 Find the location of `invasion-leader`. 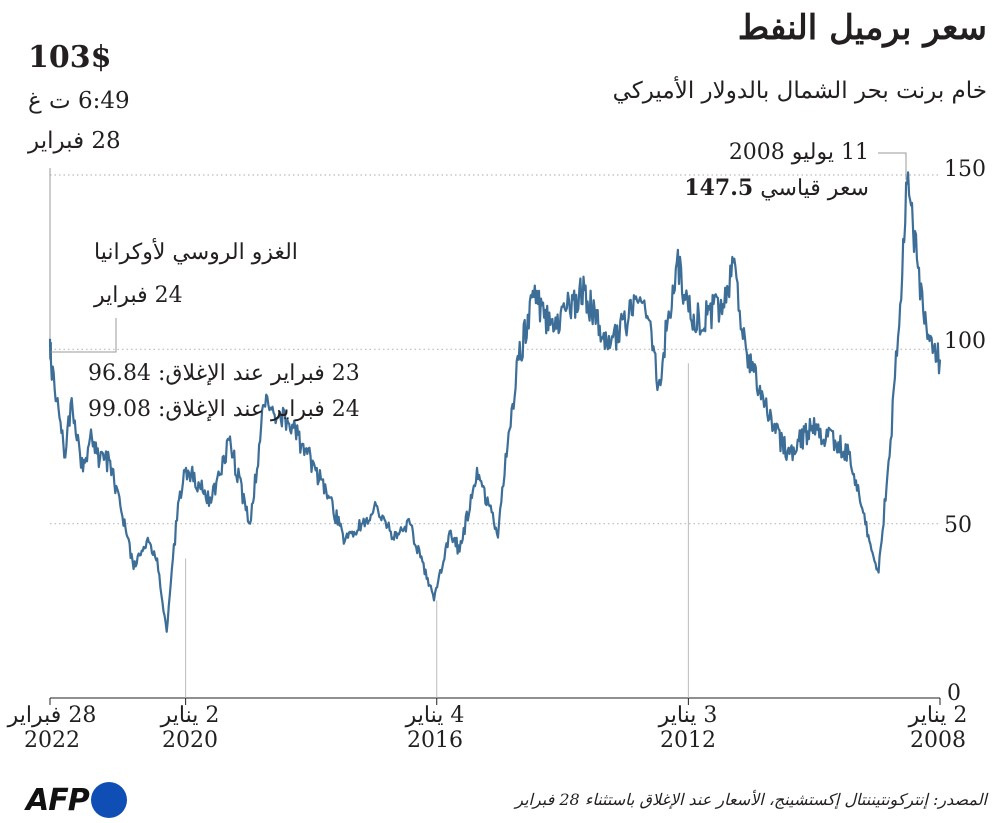

invasion-leader is located at coordinates (83, 335).